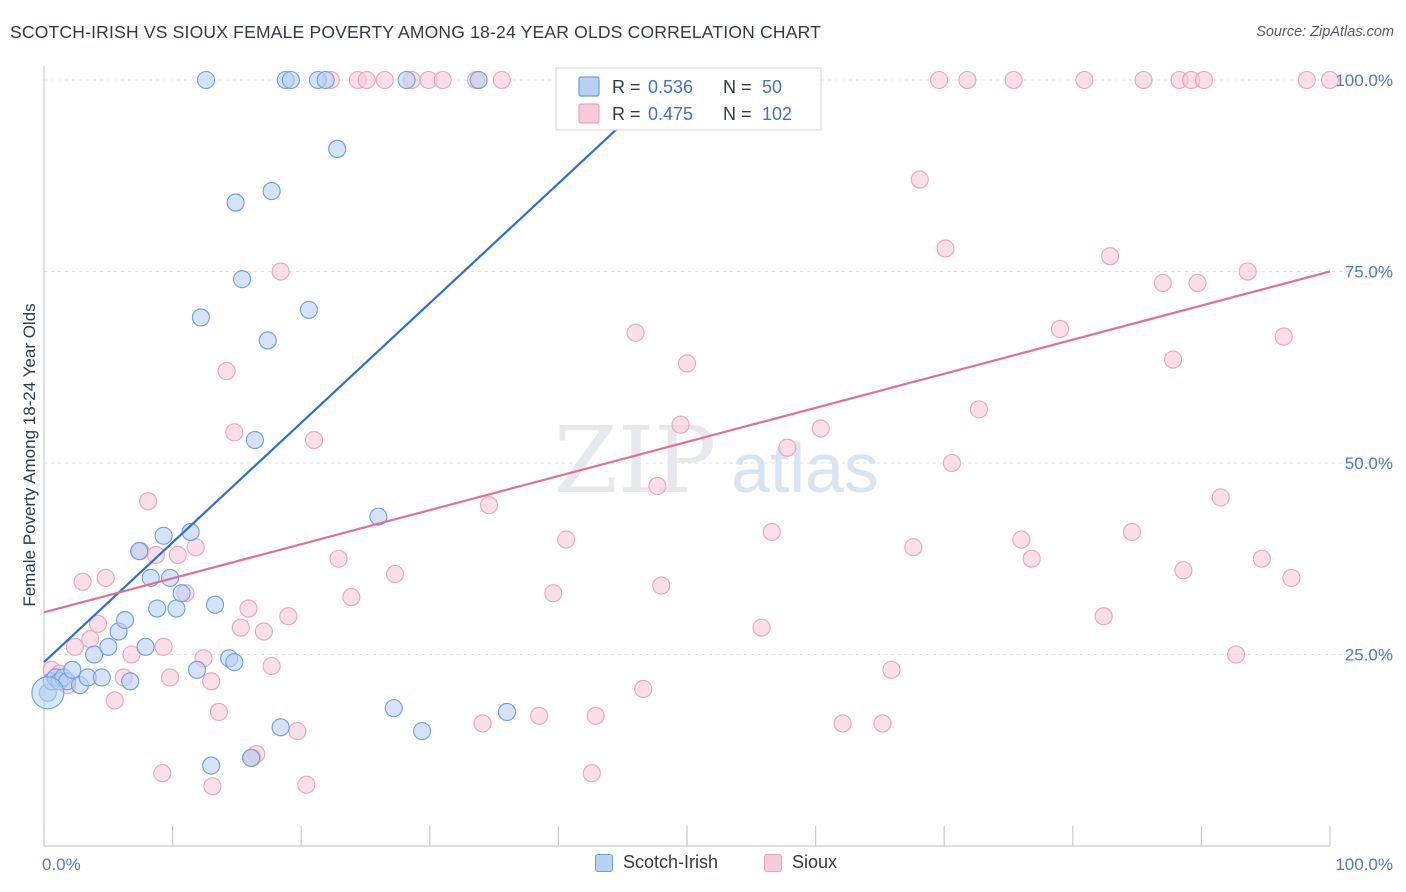 This screenshot has height=892, width=1406. What do you see at coordinates (61, 864) in the screenshot?
I see `x-tick-label: 0.0%` at bounding box center [61, 864].